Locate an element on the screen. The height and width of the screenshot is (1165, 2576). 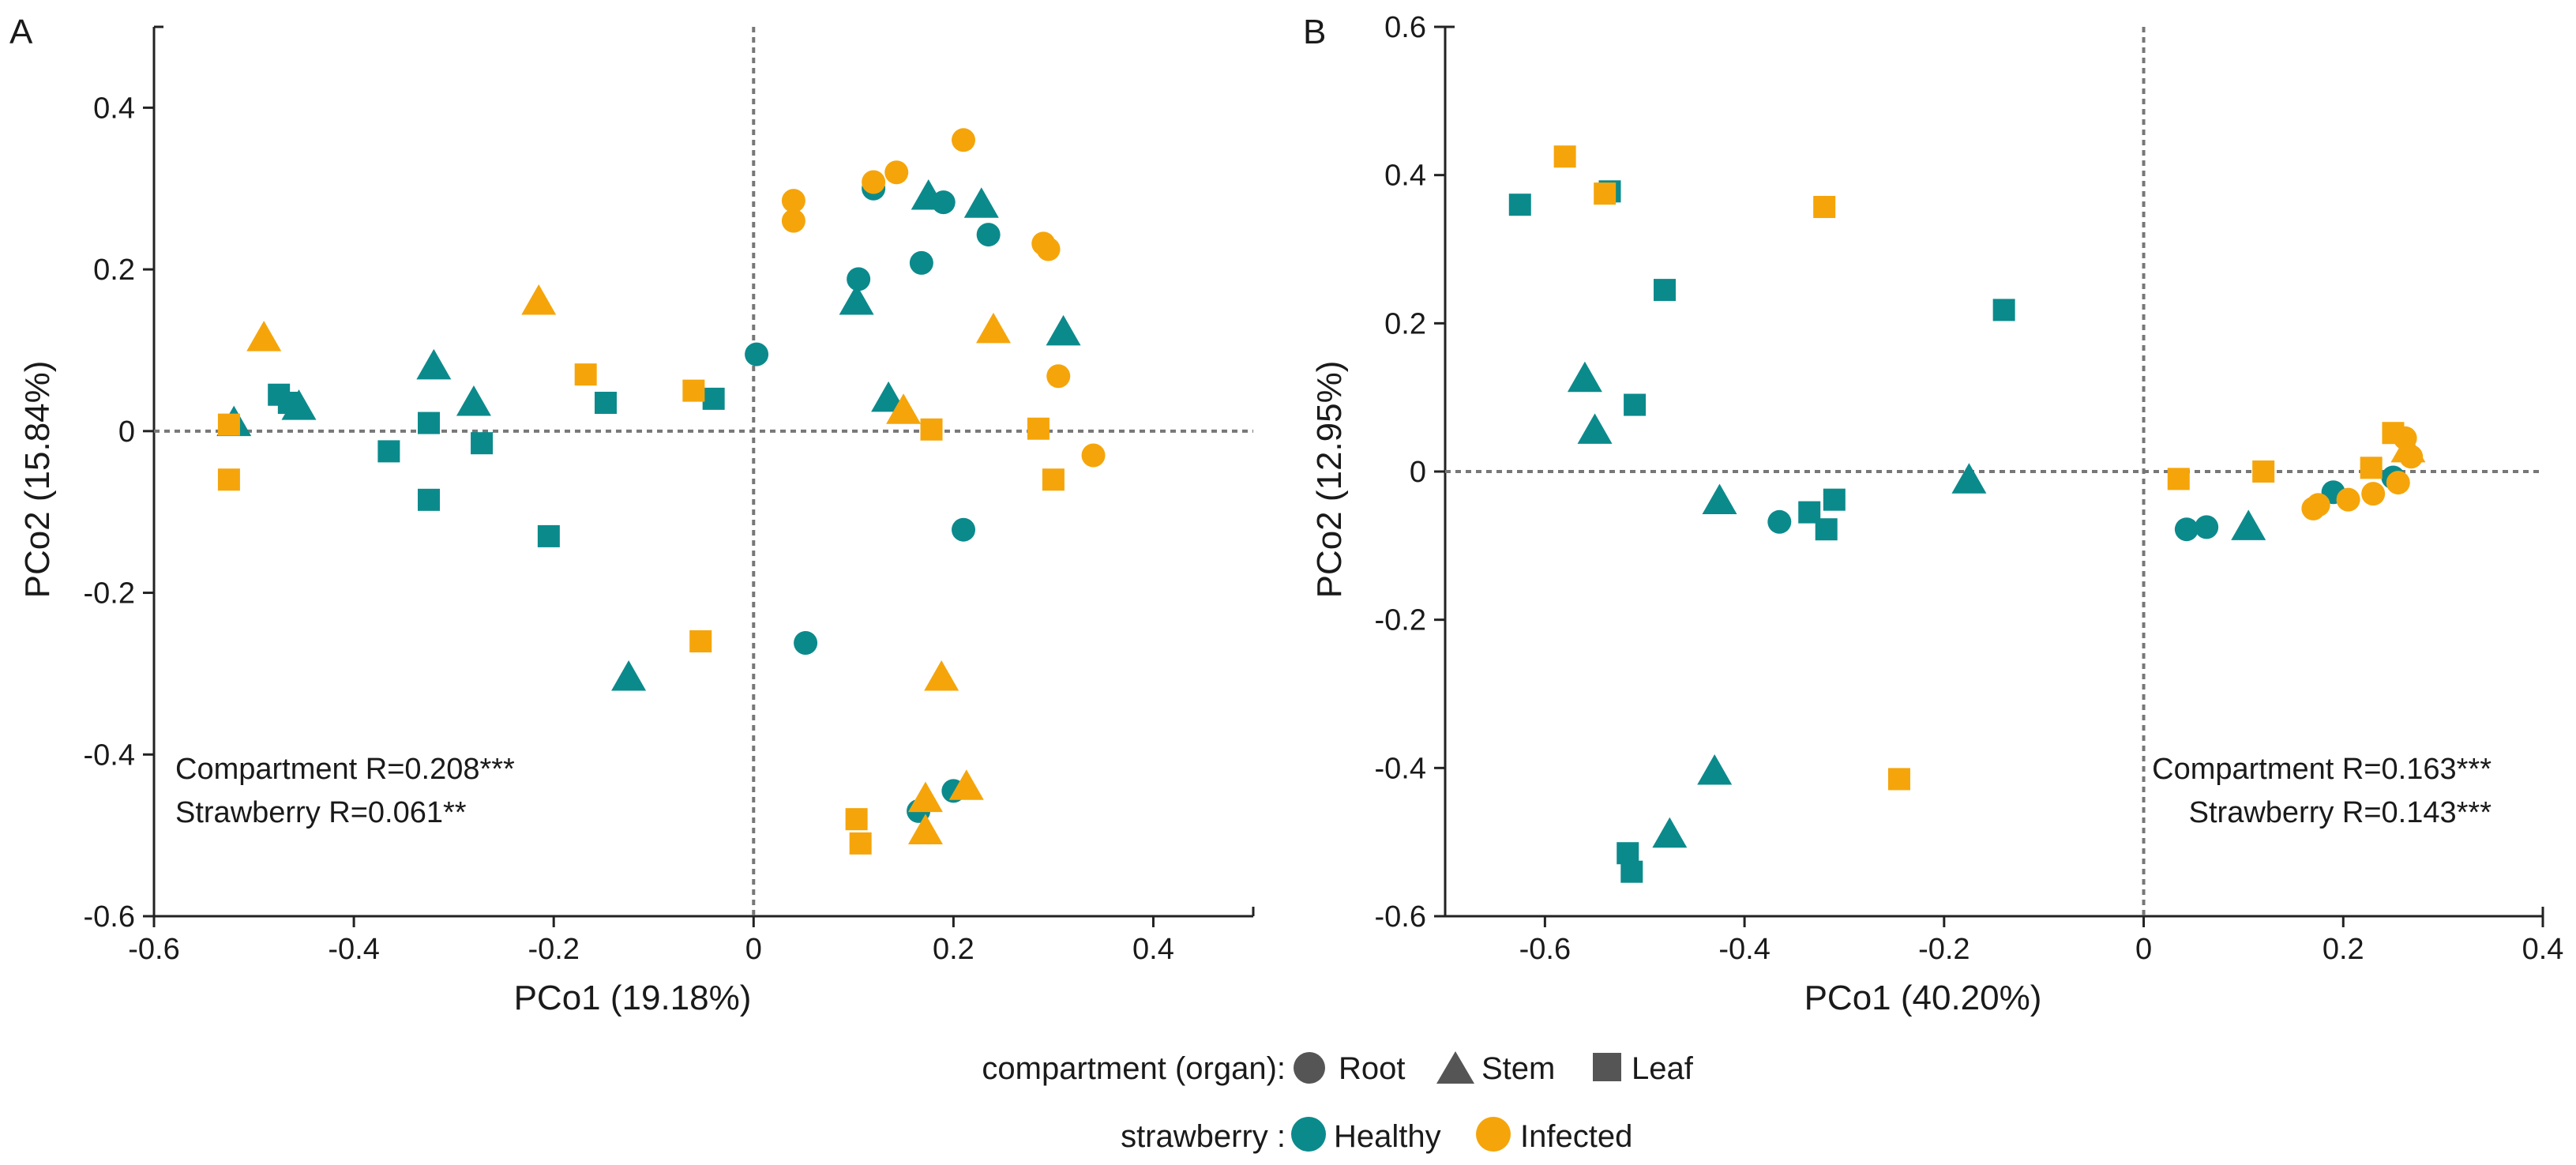
stat-annotation: Strawberry R=0.143*** is located at coordinates (2340, 813).